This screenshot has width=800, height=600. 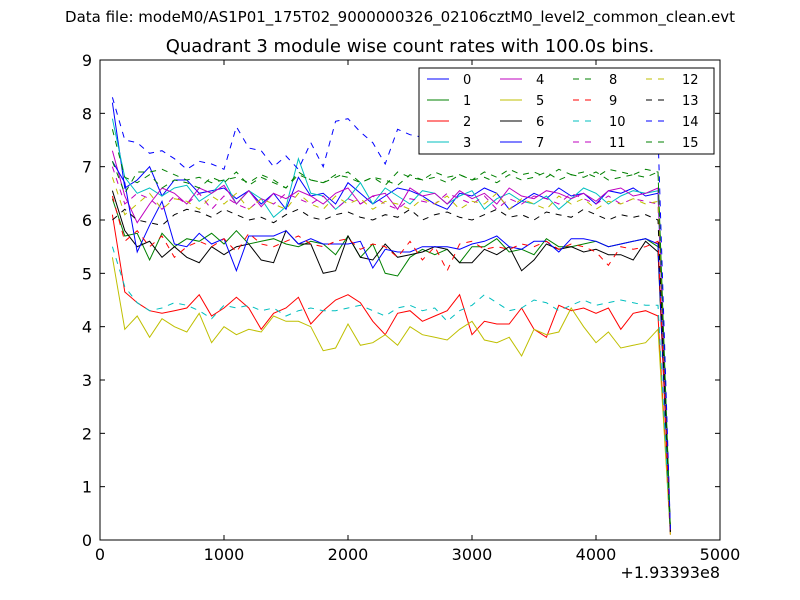 I want to click on legend-label-1: 1, so click(x=467, y=101).